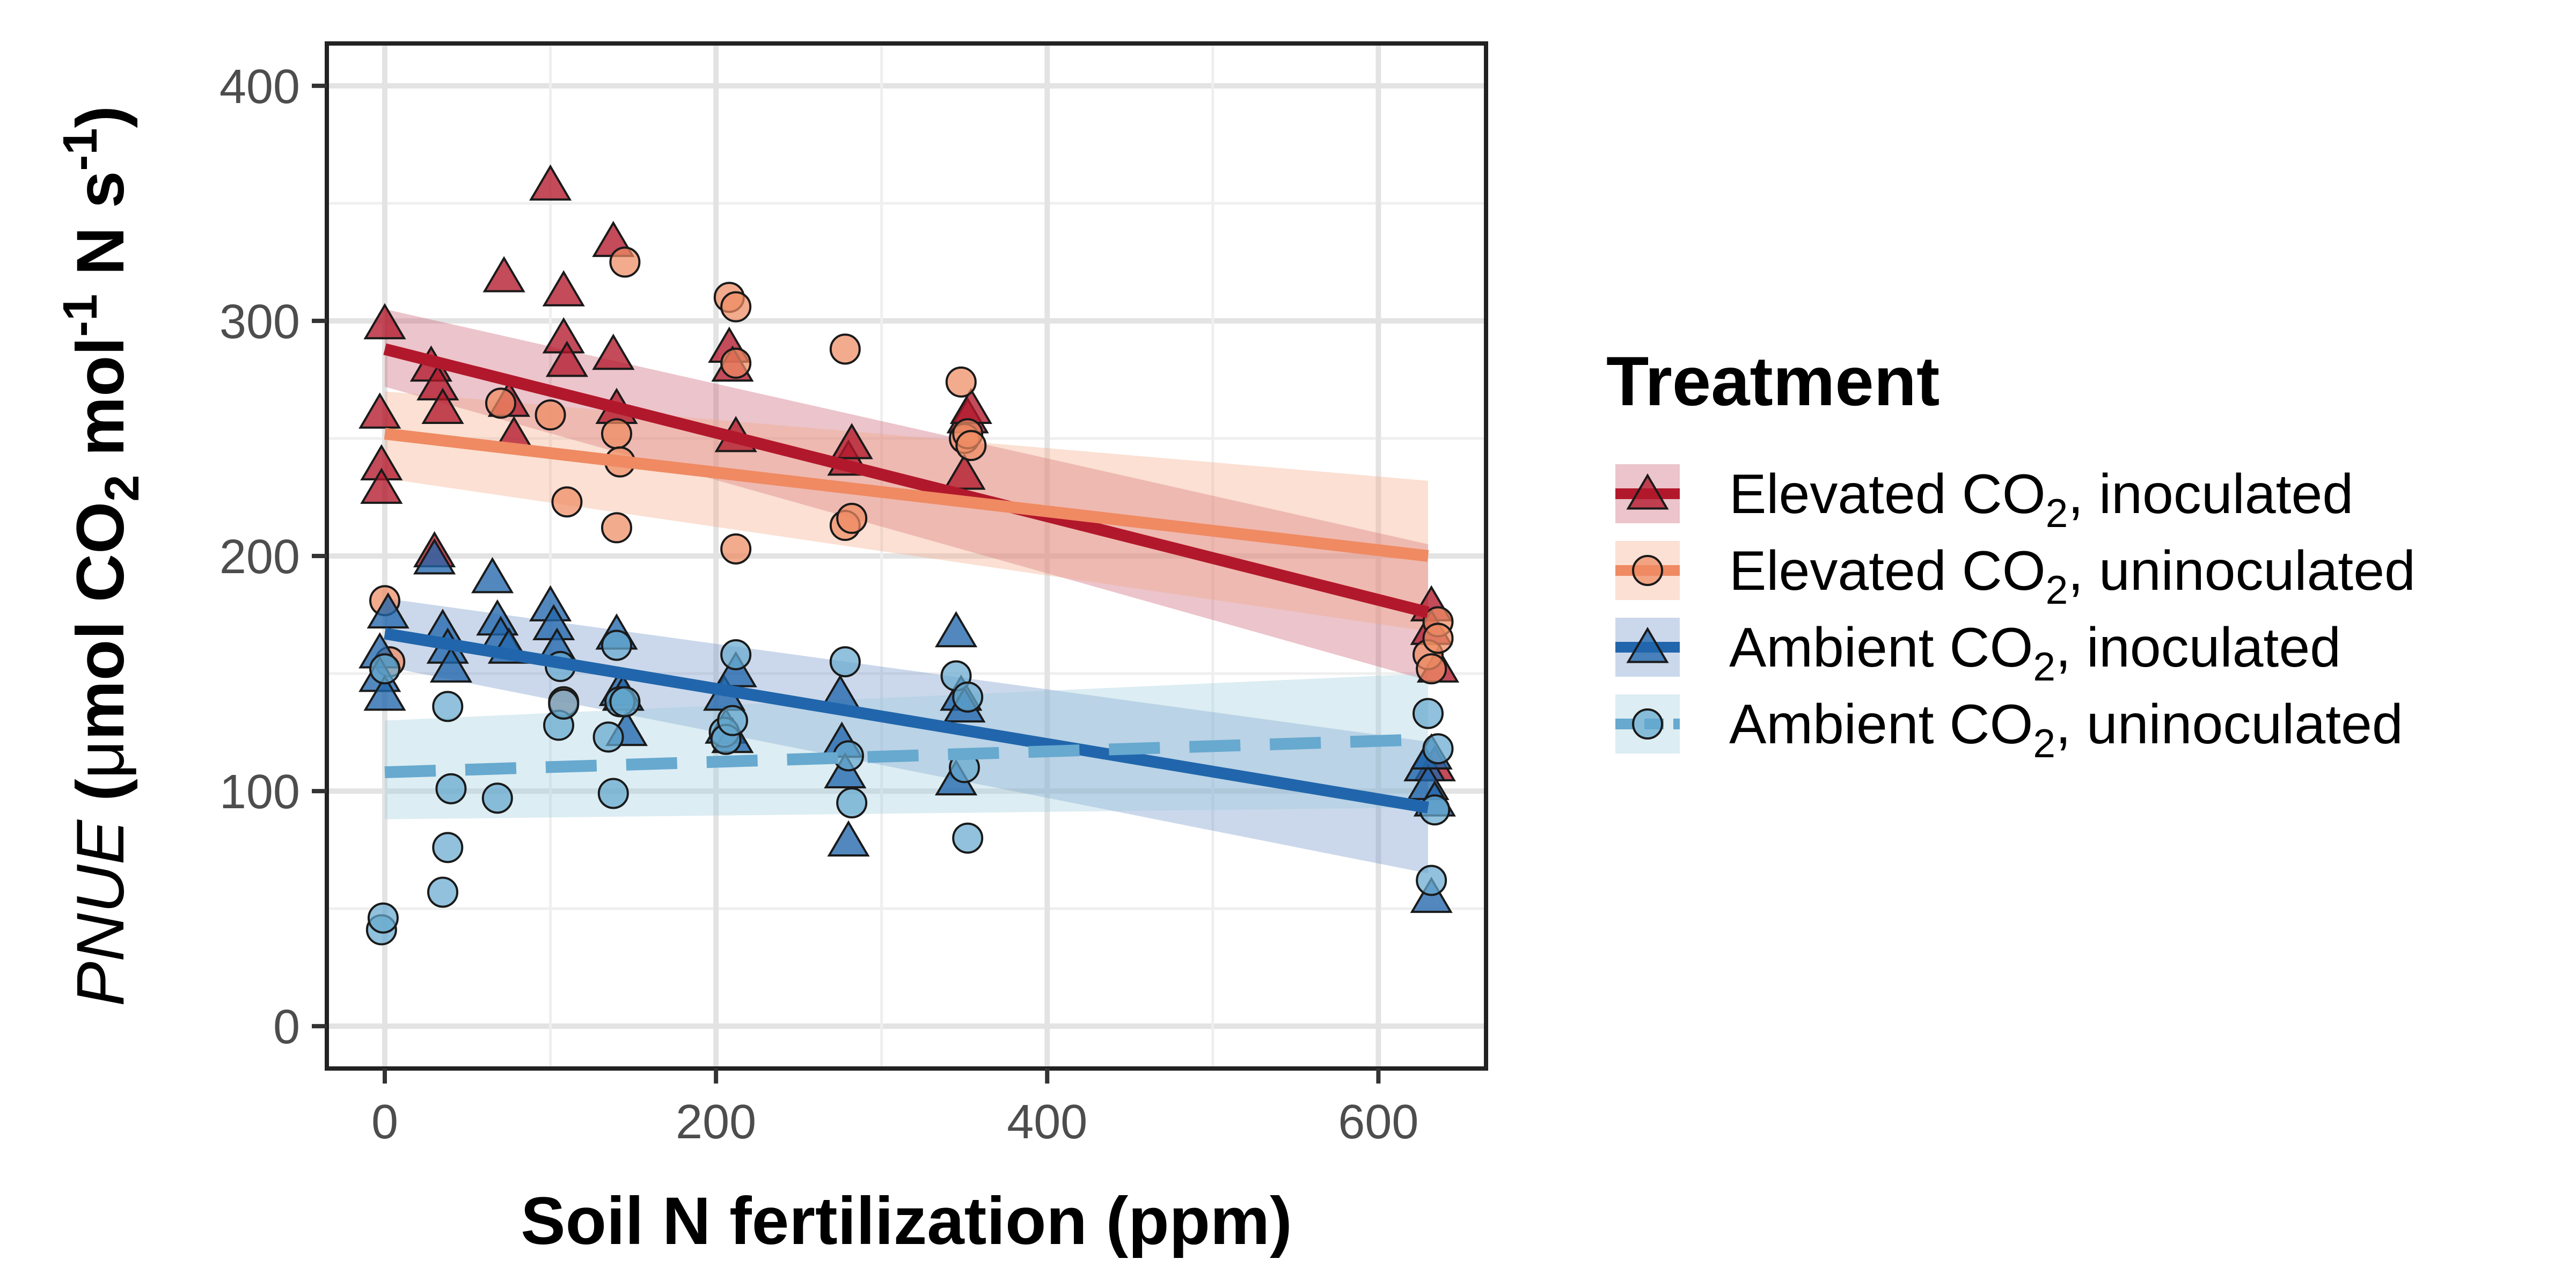 The height and width of the screenshot is (1288, 2576). I want to click on y-tick-label: 300, so click(259, 322).